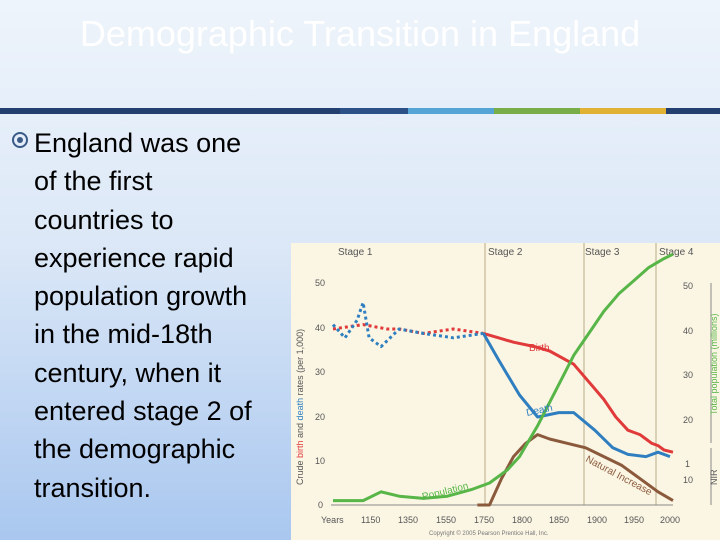 Image resolution: width=720 pixels, height=540 pixels. What do you see at coordinates (320, 417) in the screenshot?
I see `left-tick-label: 20` at bounding box center [320, 417].